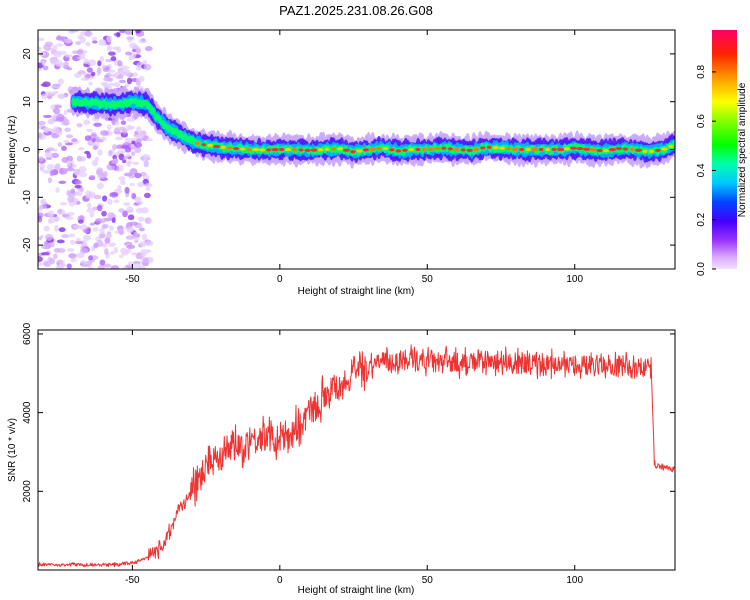 The width and height of the screenshot is (750, 600). Describe the element at coordinates (701, 71) in the screenshot. I see `colorbar-tick-label: 0.8` at that location.